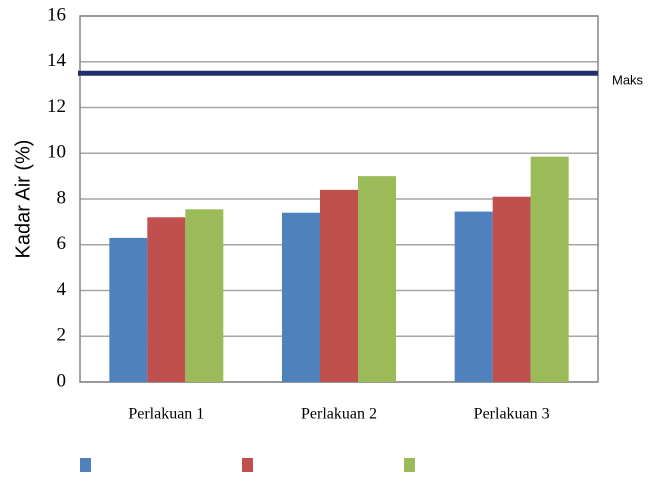 The width and height of the screenshot is (658, 477). Describe the element at coordinates (62, 197) in the screenshot. I see `y-tick-label: 8` at that location.